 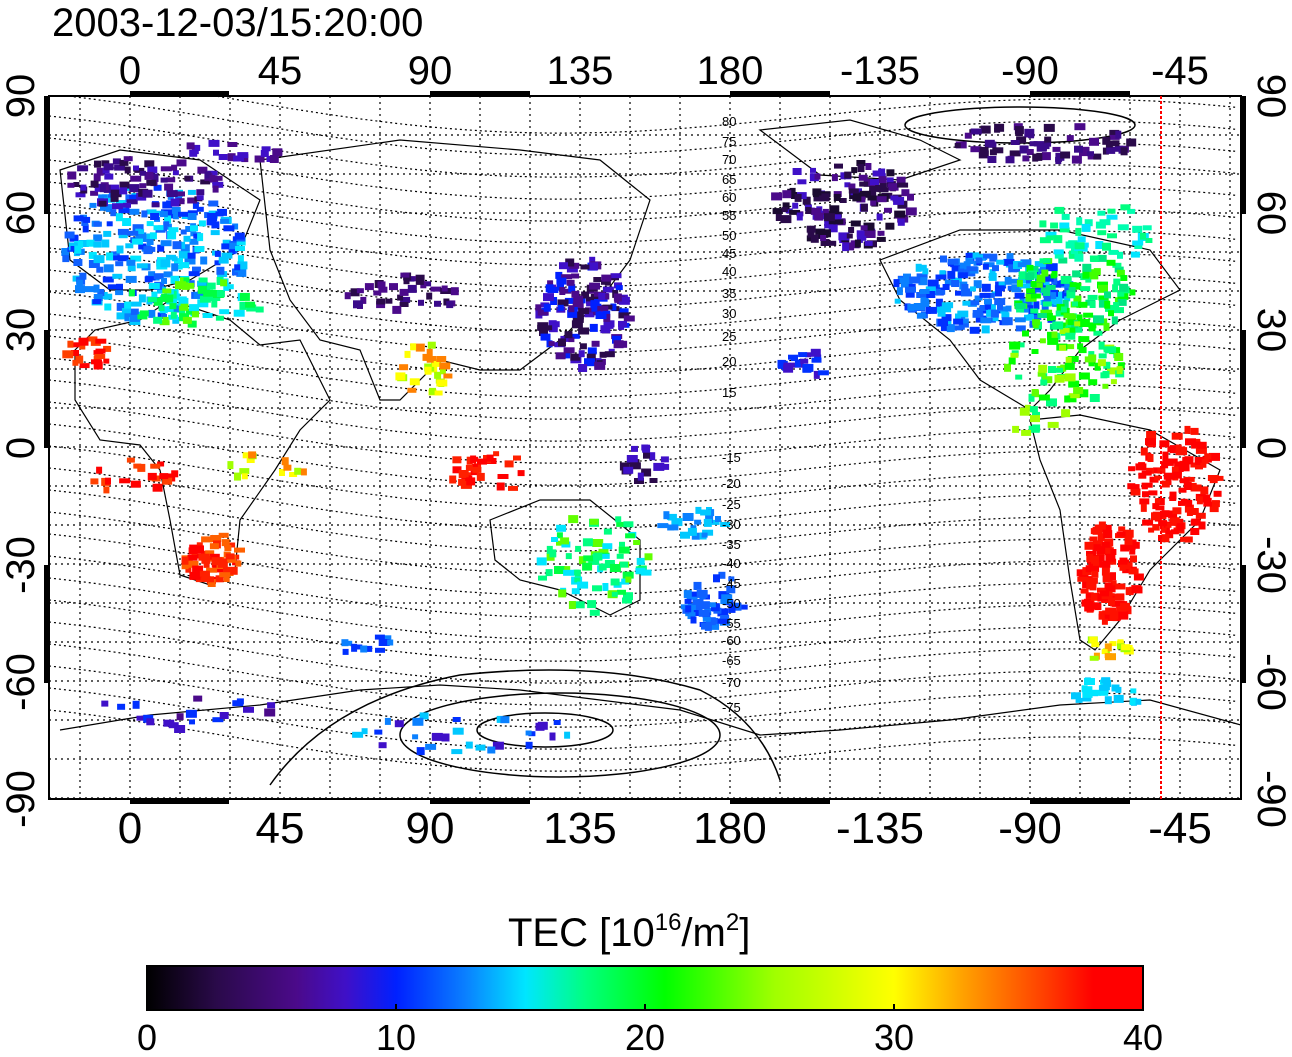 I want to click on x-tick-label: 0, so click(x=130, y=71).